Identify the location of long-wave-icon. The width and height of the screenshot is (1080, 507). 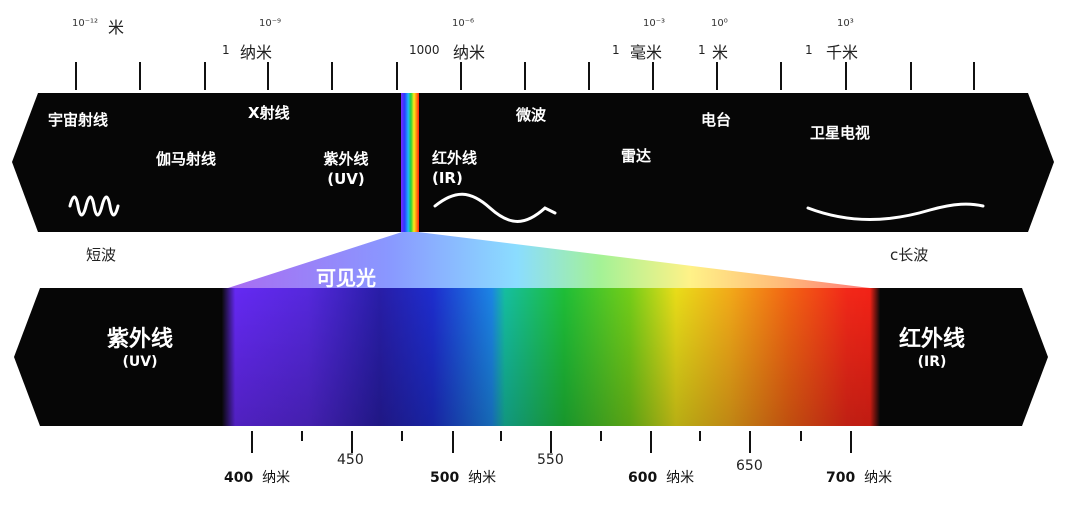
(895, 211).